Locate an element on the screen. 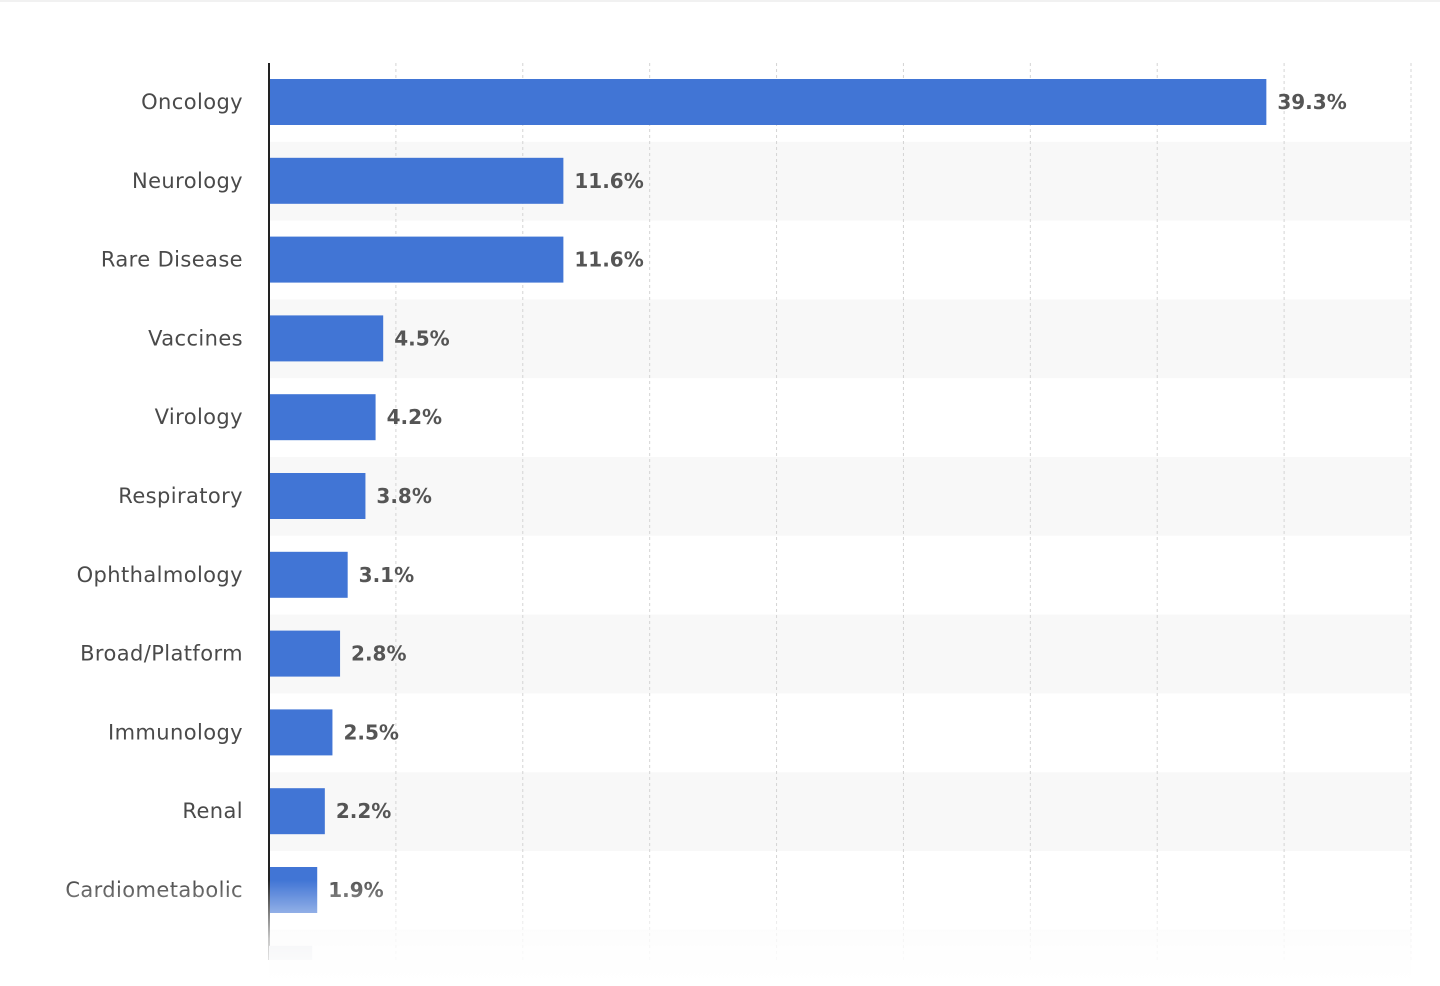  category-label: Rare Disease is located at coordinates (172, 260).